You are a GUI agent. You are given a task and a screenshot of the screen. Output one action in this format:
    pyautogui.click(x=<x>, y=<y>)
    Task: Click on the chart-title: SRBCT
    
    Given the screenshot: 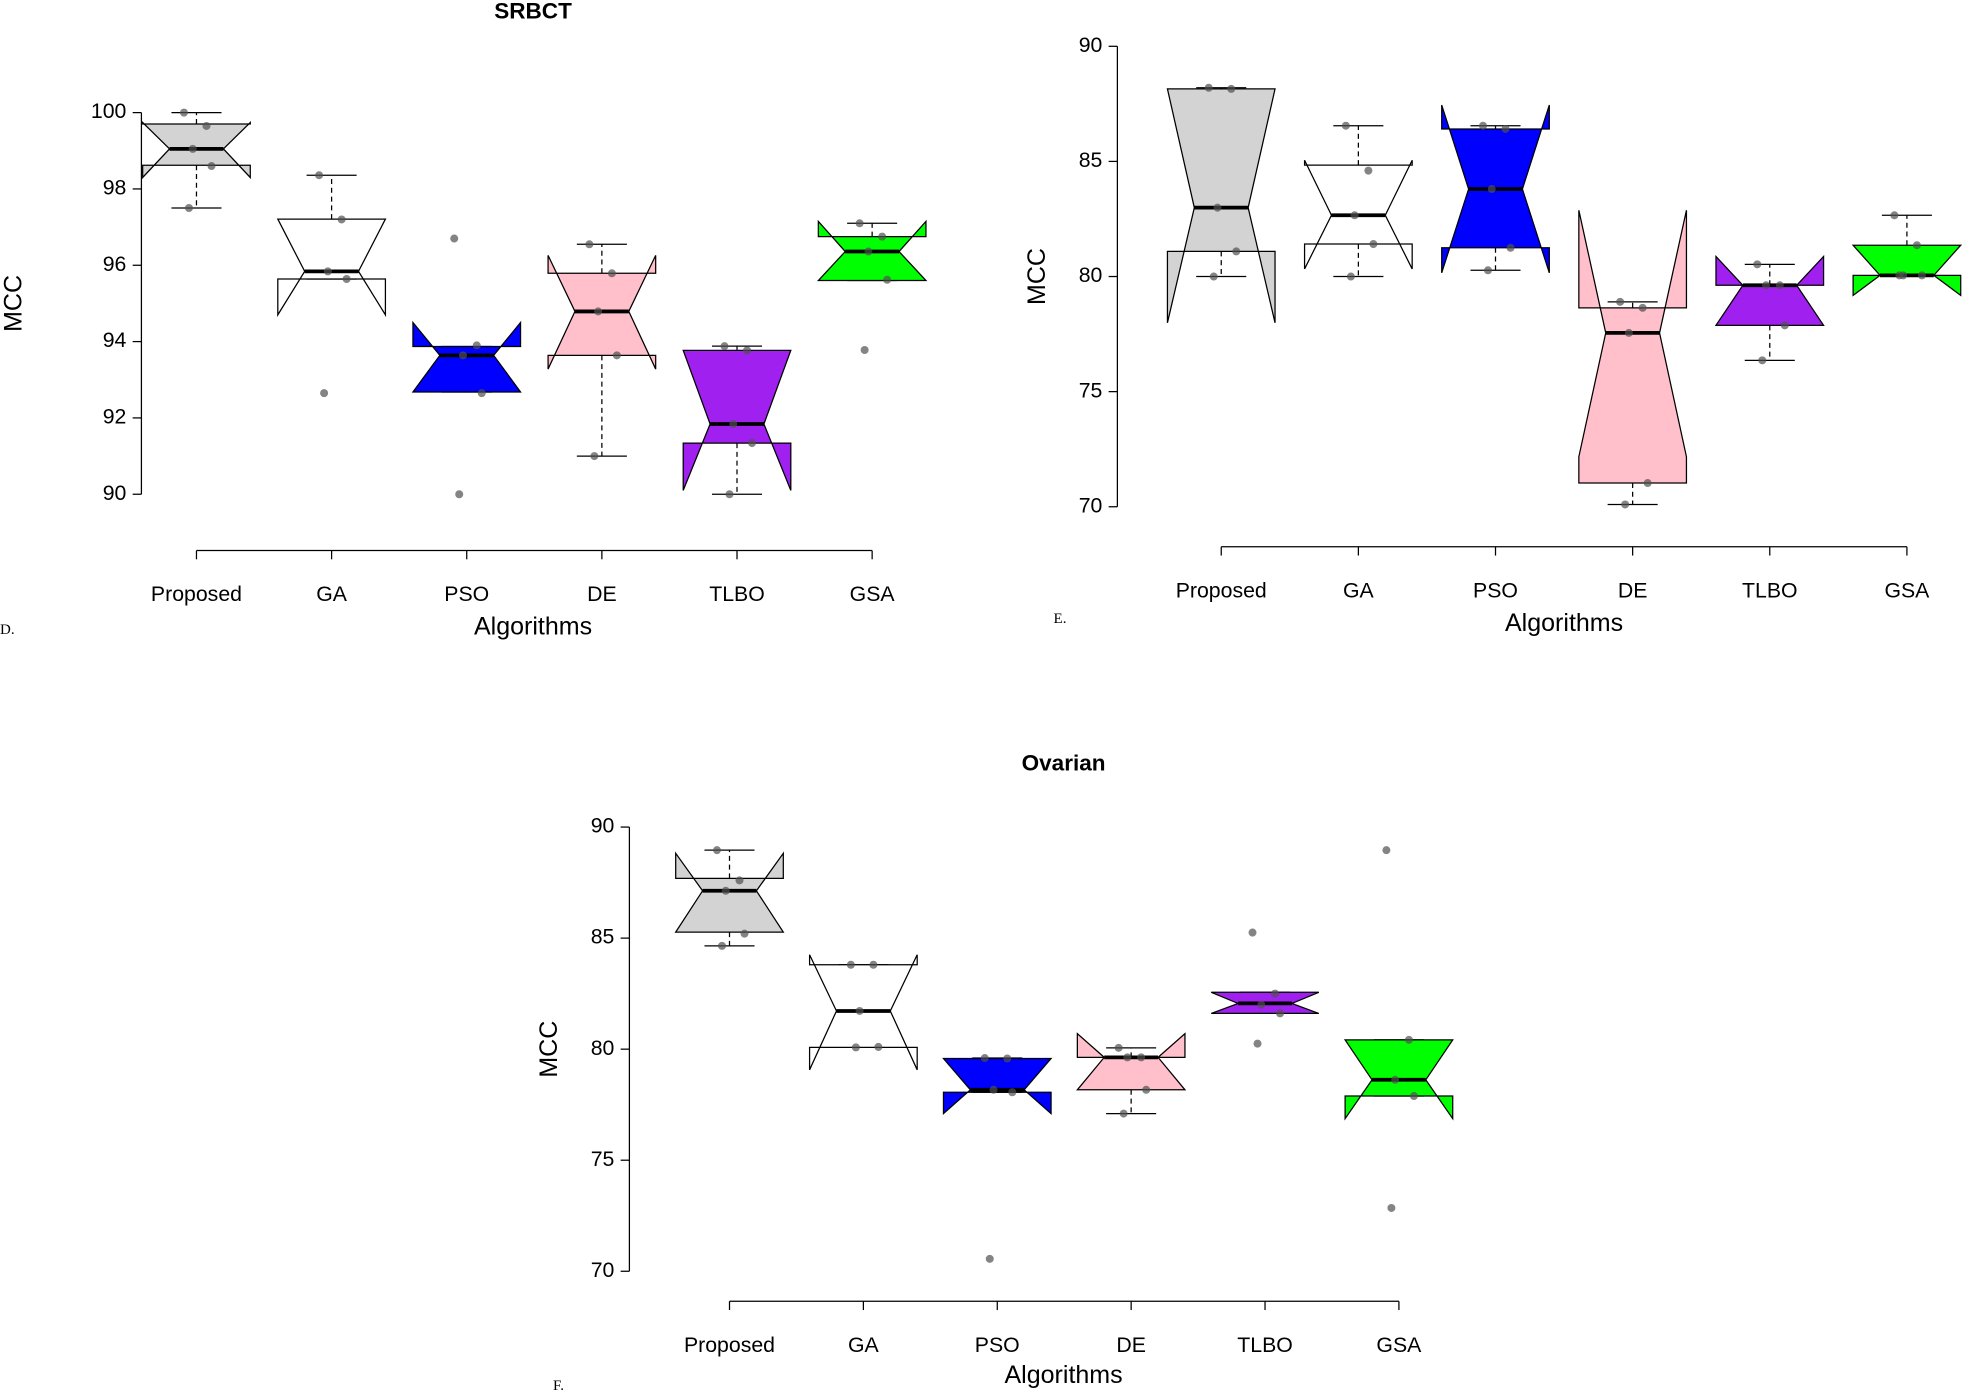 What is the action you would take?
    pyautogui.click(x=533, y=11)
    